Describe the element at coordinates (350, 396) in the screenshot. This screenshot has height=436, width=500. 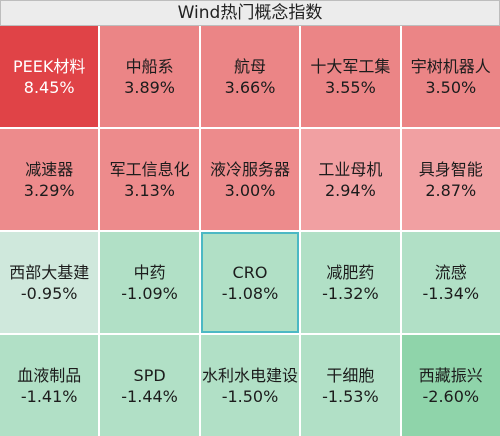
I see `concept-change: -1.53%` at that location.